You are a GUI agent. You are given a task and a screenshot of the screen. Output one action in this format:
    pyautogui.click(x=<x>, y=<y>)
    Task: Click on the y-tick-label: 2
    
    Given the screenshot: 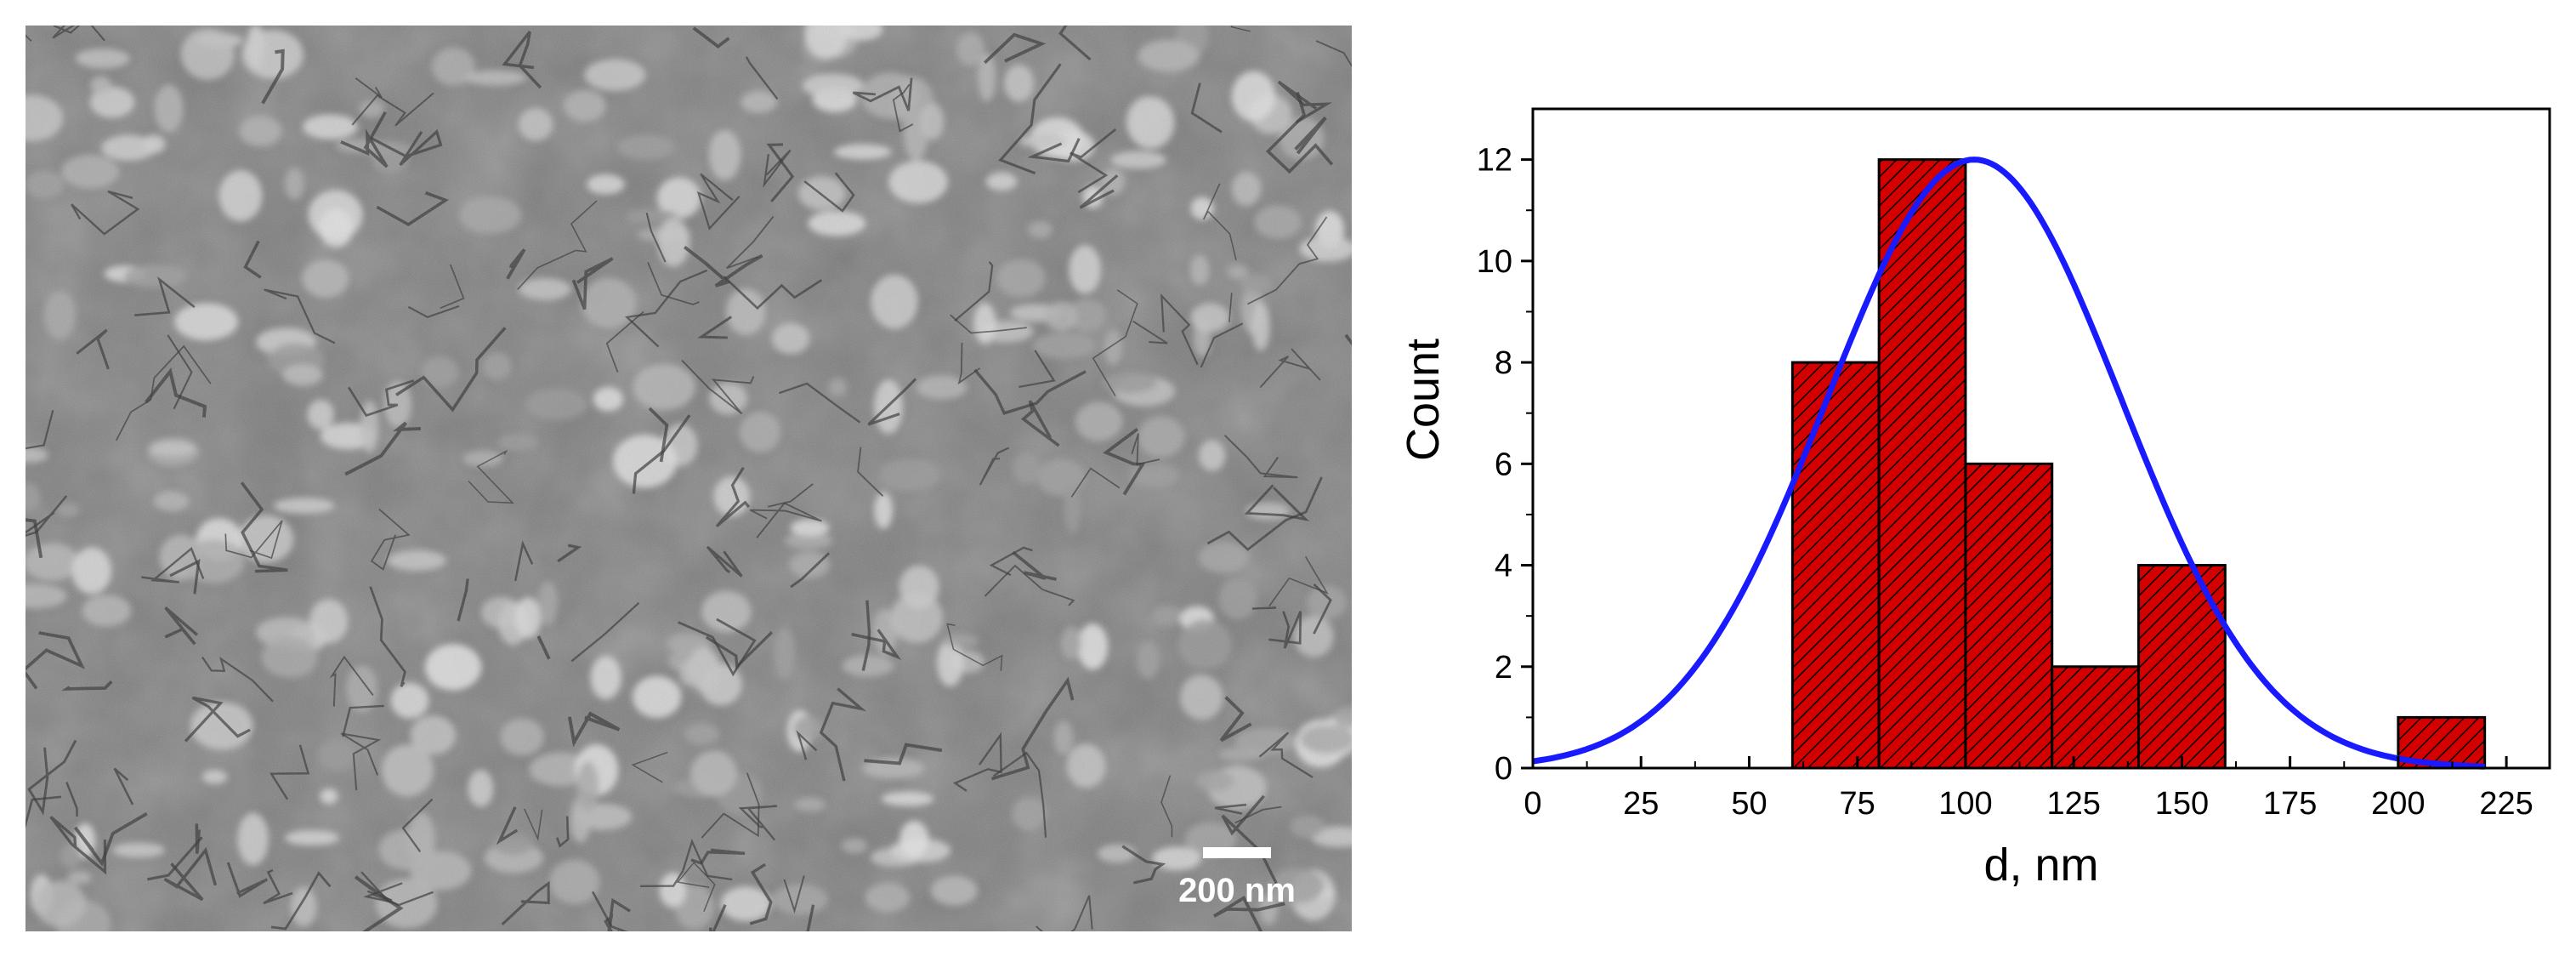 What is the action you would take?
    pyautogui.click(x=1504, y=668)
    